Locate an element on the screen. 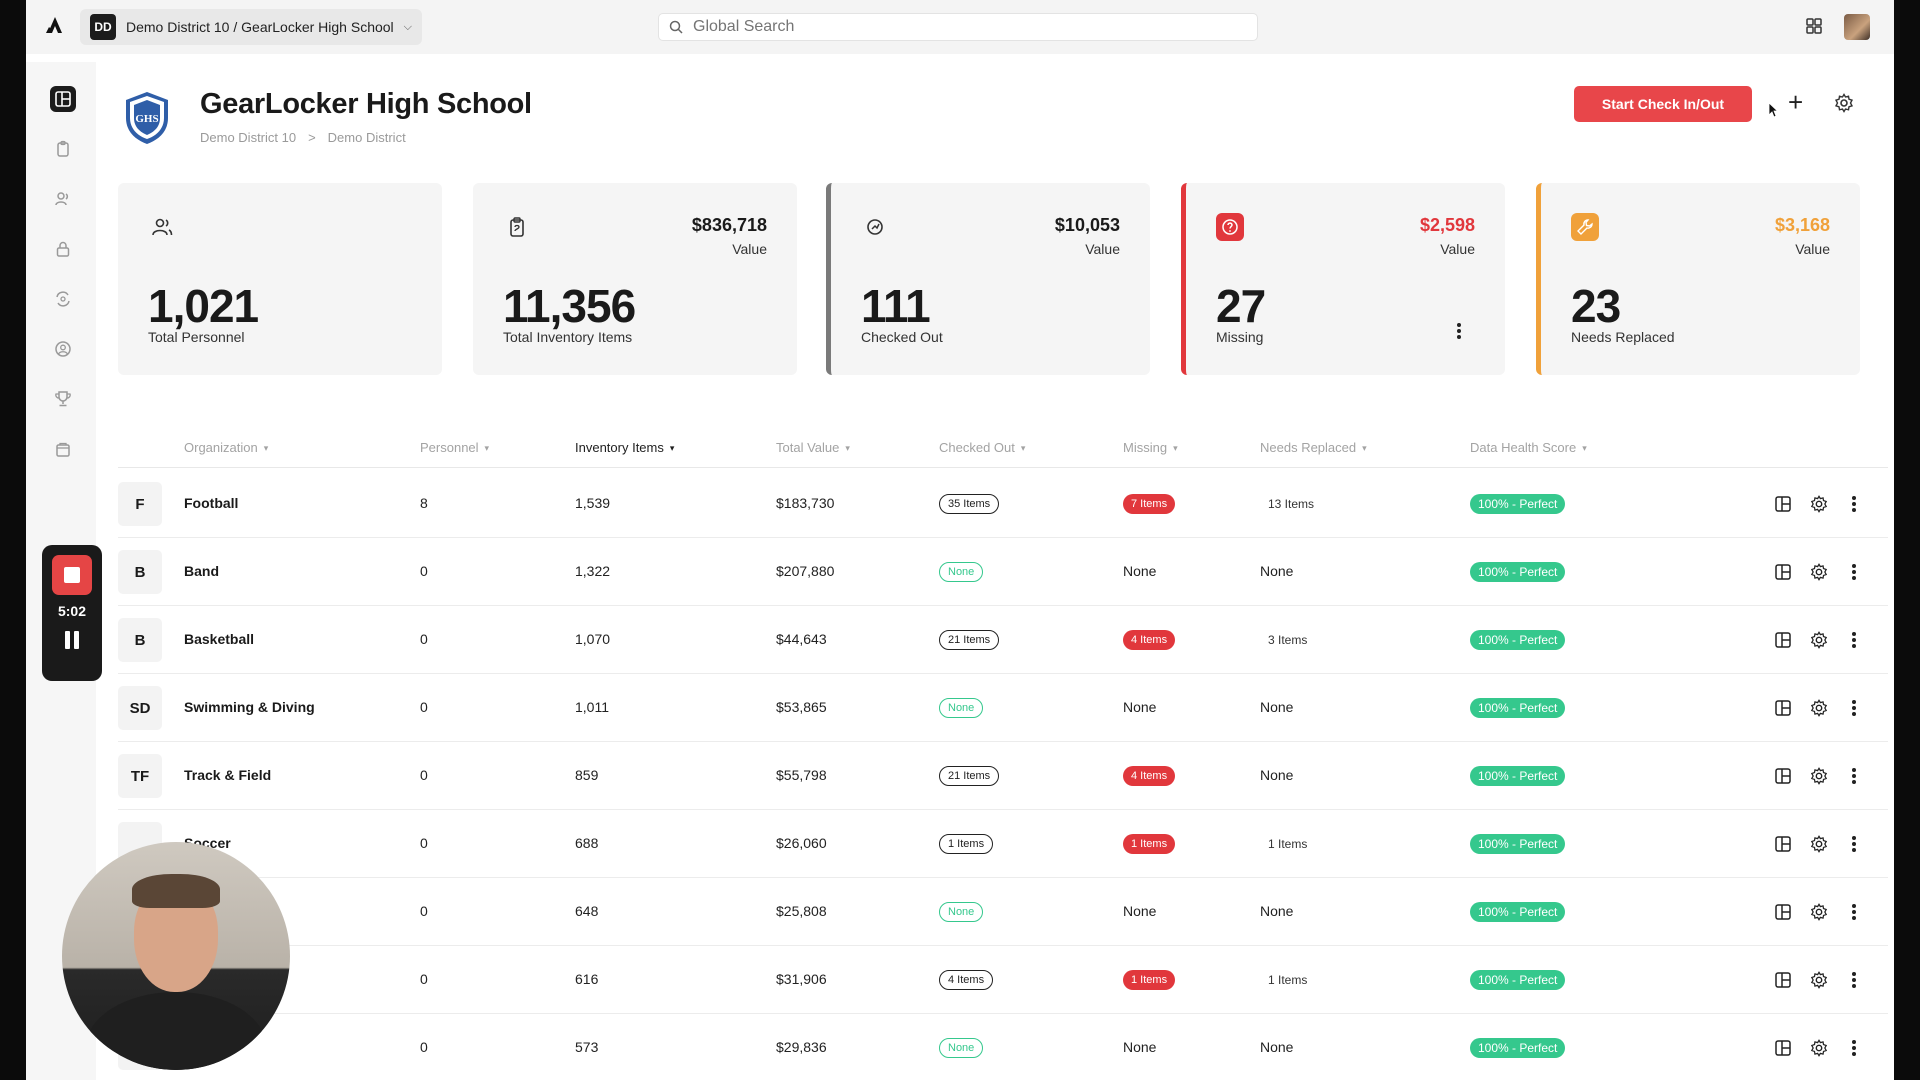 Image resolution: width=1920 pixels, height=1080 pixels. pause-button is located at coordinates (72, 640).